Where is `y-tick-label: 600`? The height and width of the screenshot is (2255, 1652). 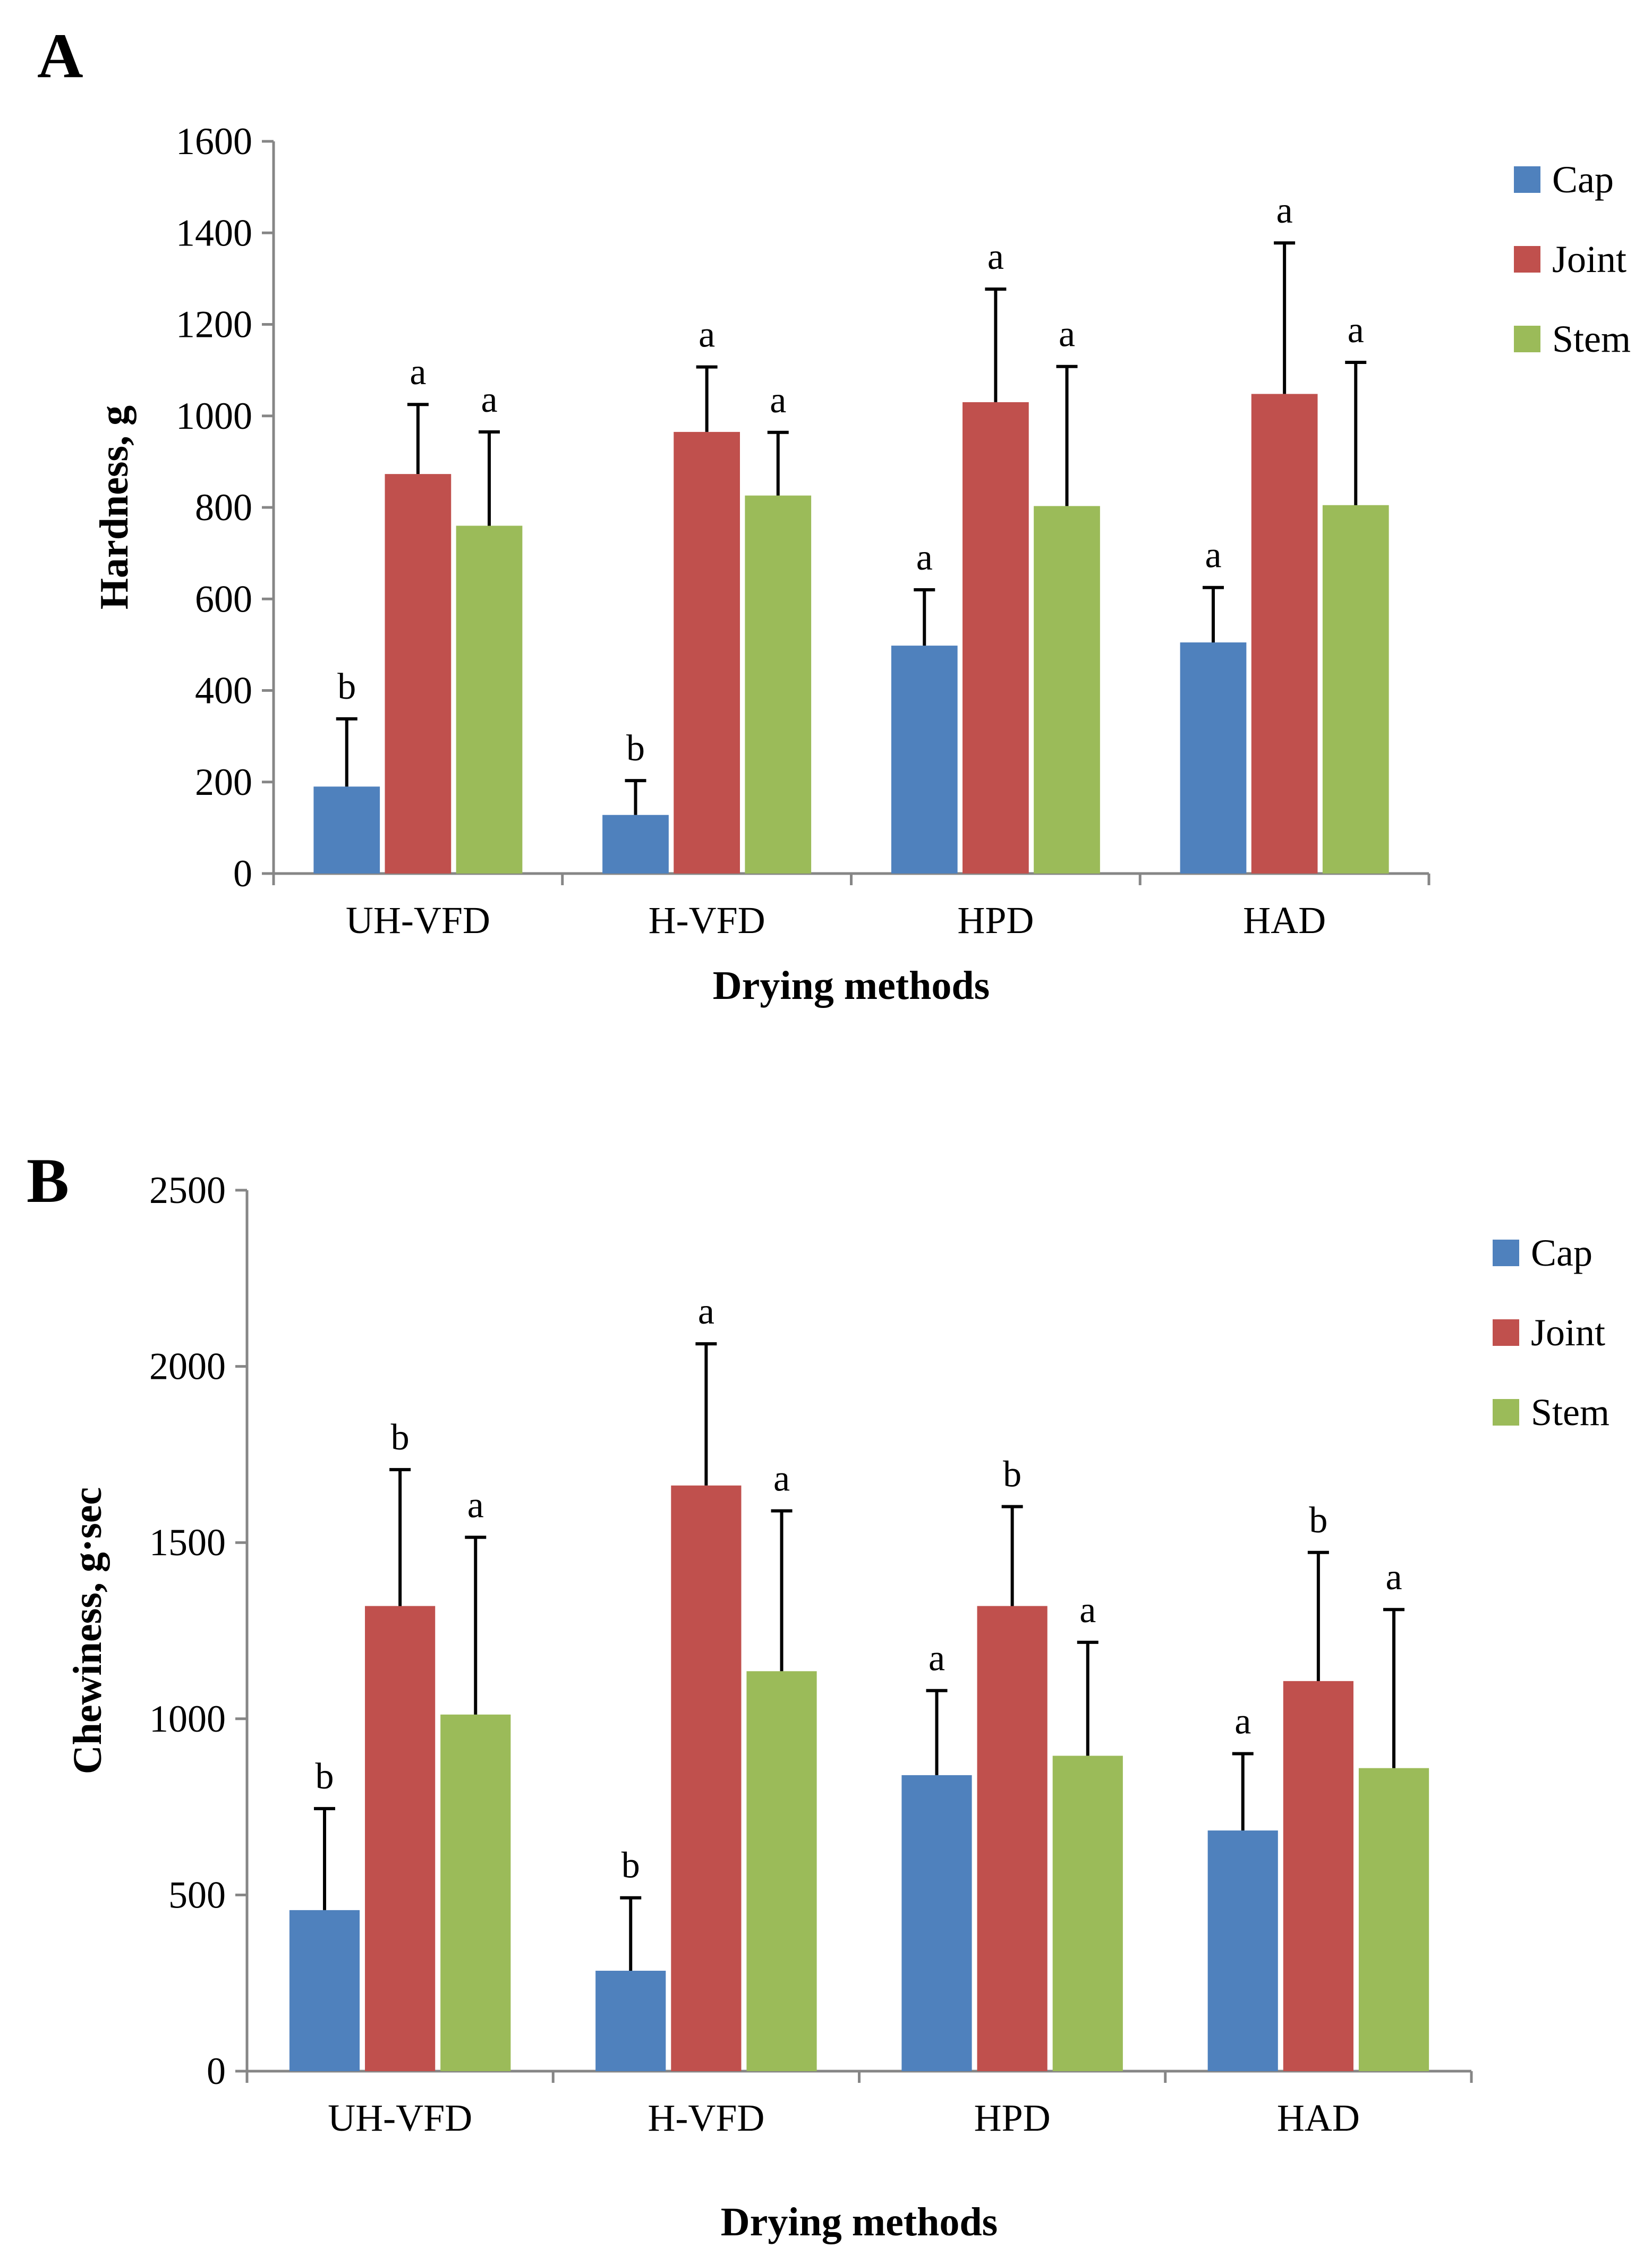
y-tick-label: 600 is located at coordinates (223, 599).